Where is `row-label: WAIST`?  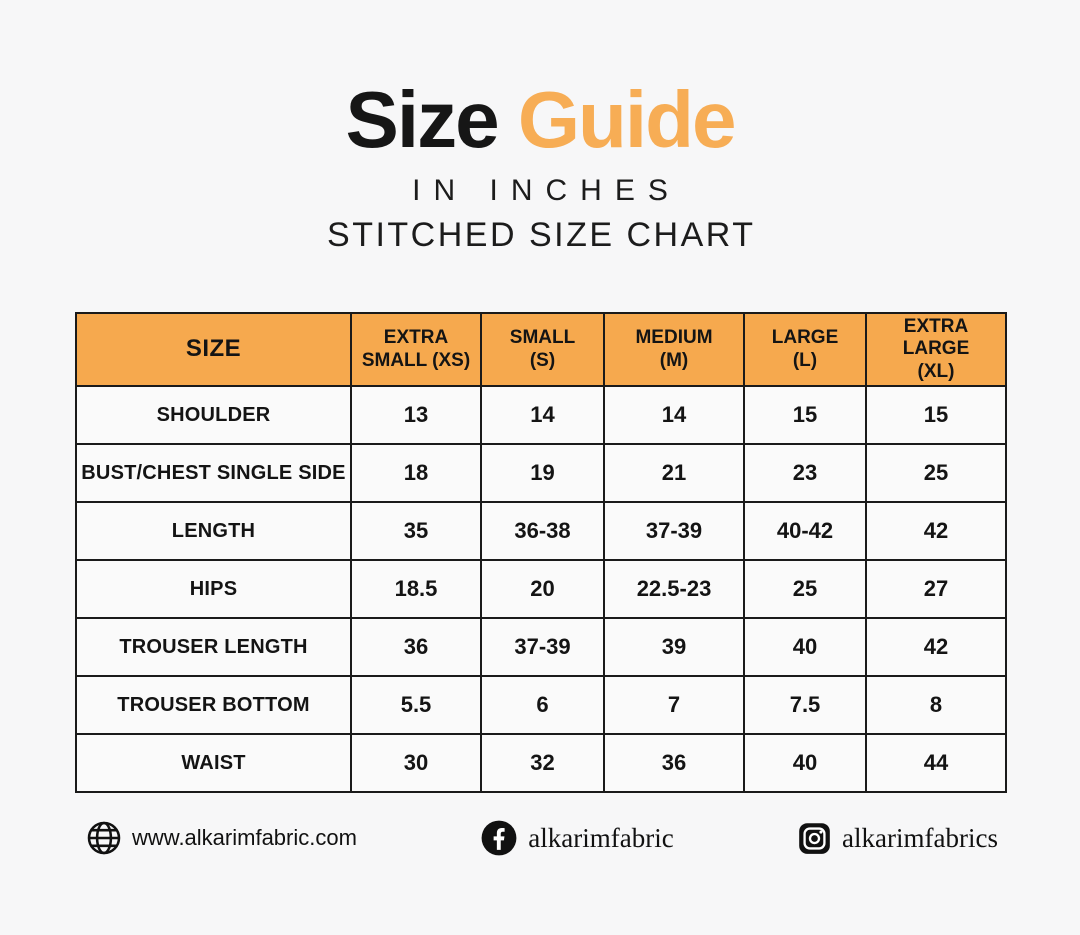
row-label: WAIST is located at coordinates (213, 763).